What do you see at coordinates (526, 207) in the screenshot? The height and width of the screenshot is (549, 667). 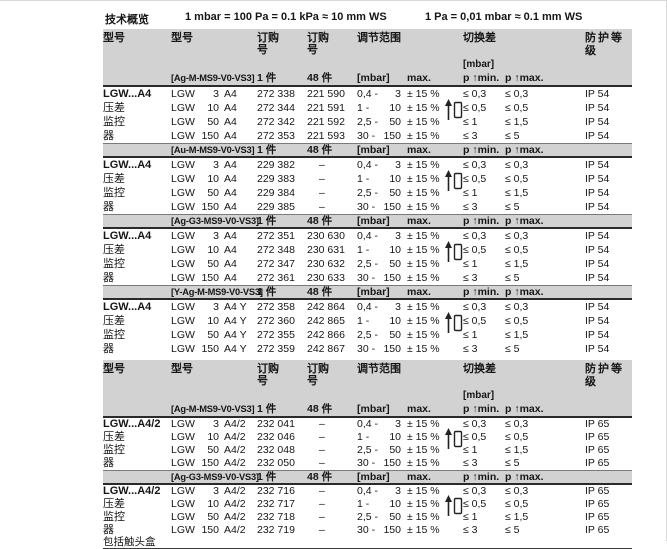 I see `cell-diff-max: ≤ 5` at bounding box center [526, 207].